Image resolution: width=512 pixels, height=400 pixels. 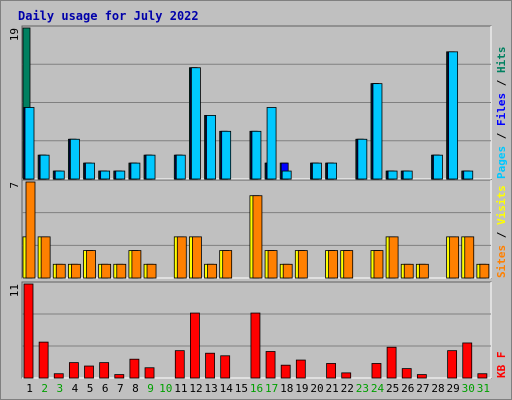 What do you see at coordinates (210, 388) in the screenshot?
I see `x-tick-label: 13` at bounding box center [210, 388].